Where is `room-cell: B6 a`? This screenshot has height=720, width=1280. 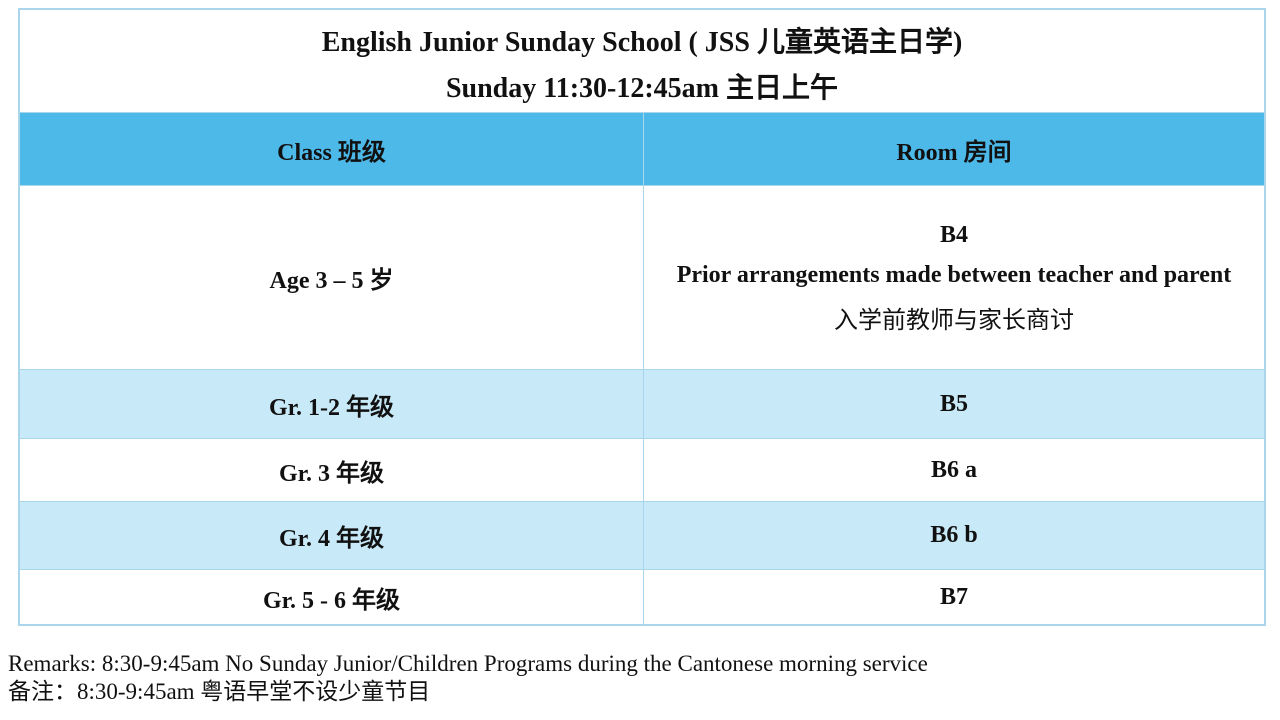 room-cell: B6 a is located at coordinates (953, 469).